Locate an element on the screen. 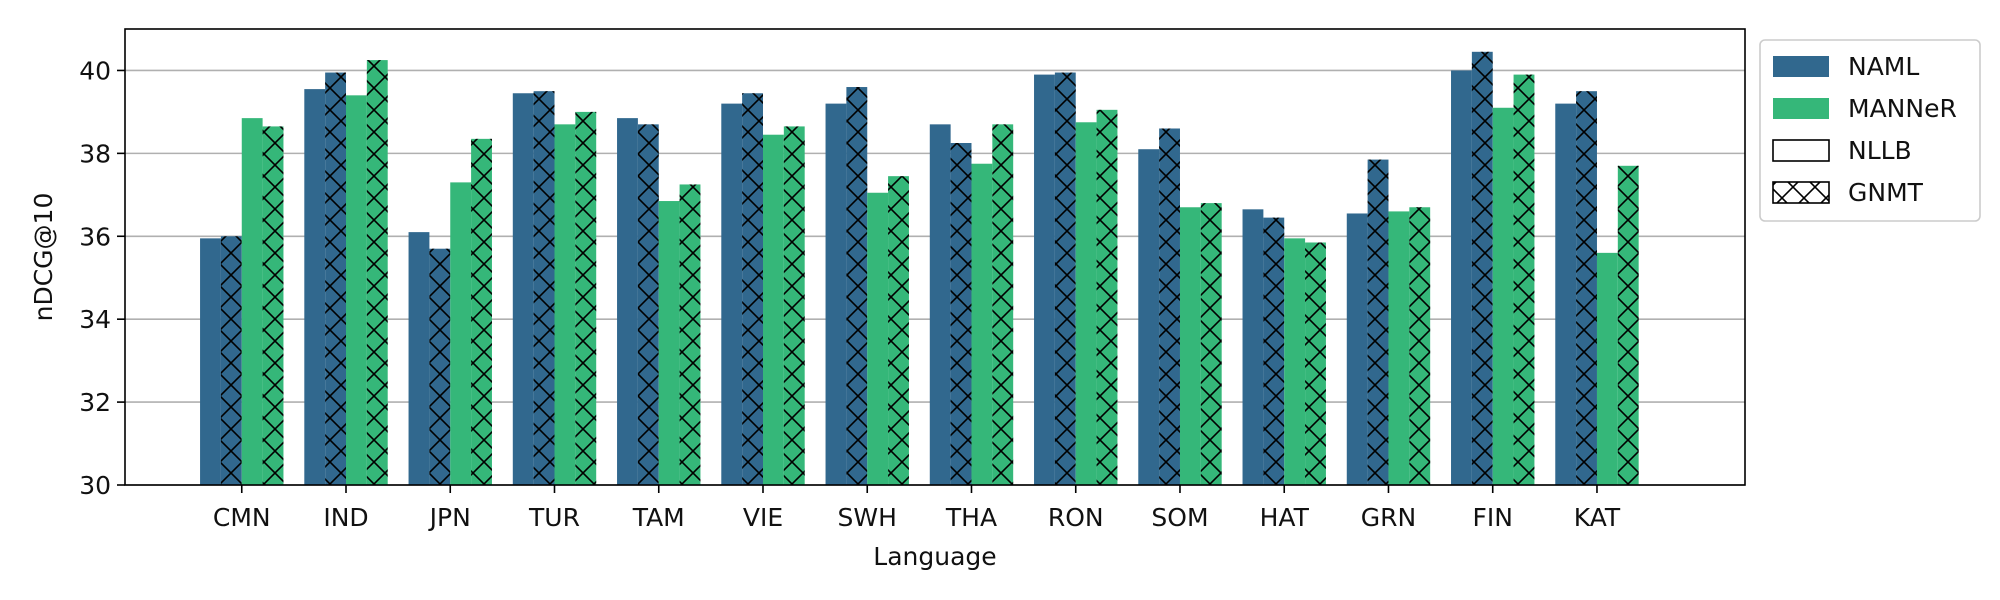 The height and width of the screenshot is (600, 2000). y-axis-ticks: 30 32 34 36 38 40 is located at coordinates (102, 278).